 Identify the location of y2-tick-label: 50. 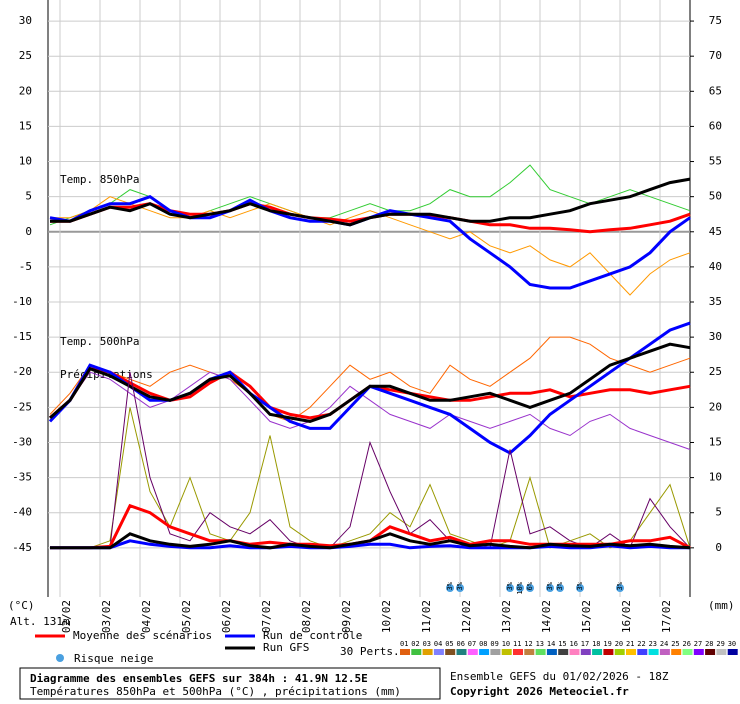
(715, 196).